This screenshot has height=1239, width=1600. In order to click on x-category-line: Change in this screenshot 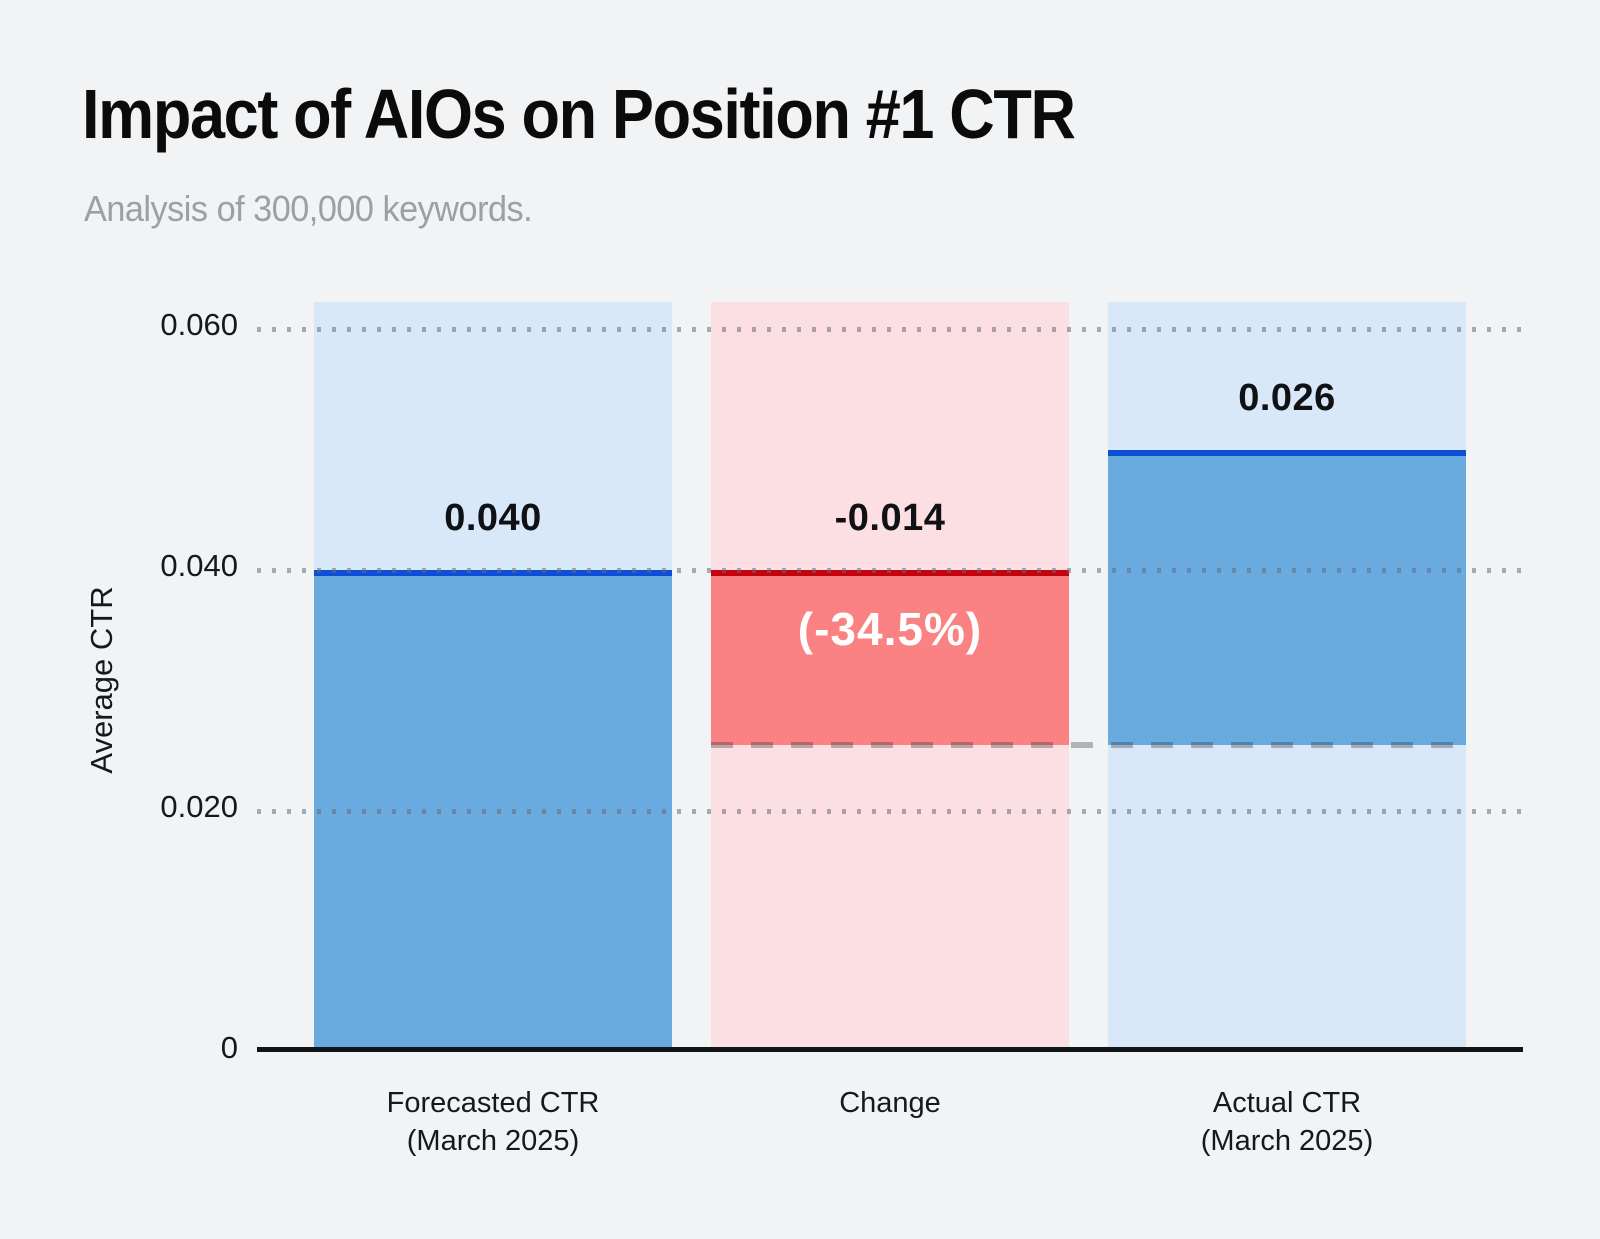, I will do `click(890, 1103)`.